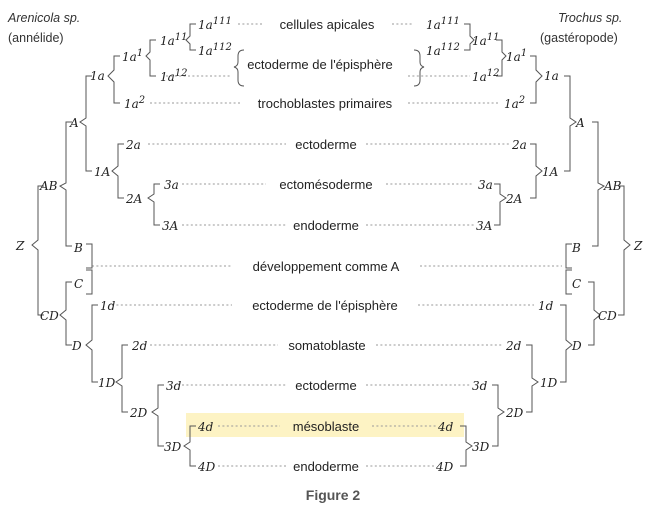  I want to click on left-bracket-AB, so click(65, 184).